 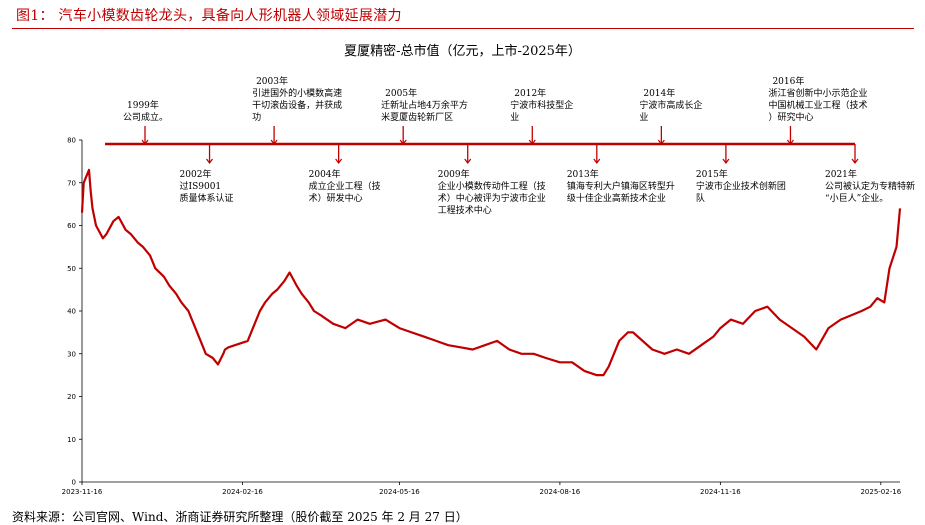 I want to click on y-tick-label: 20, so click(x=71, y=397).